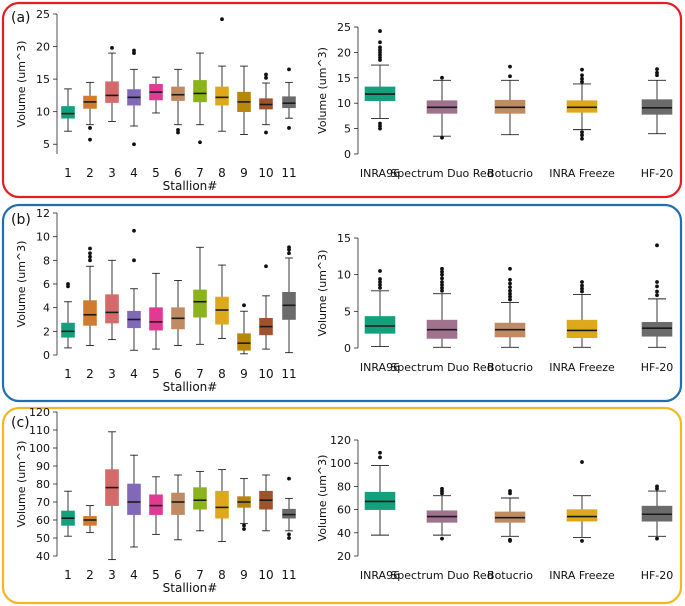  What do you see at coordinates (46, 144) in the screenshot?
I see `y-tick-label: 5` at bounding box center [46, 144].